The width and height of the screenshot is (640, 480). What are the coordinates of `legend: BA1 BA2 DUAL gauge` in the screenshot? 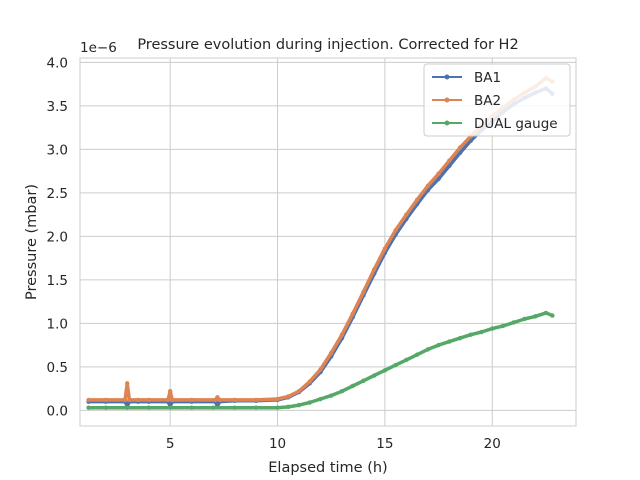 It's located at (497, 100).